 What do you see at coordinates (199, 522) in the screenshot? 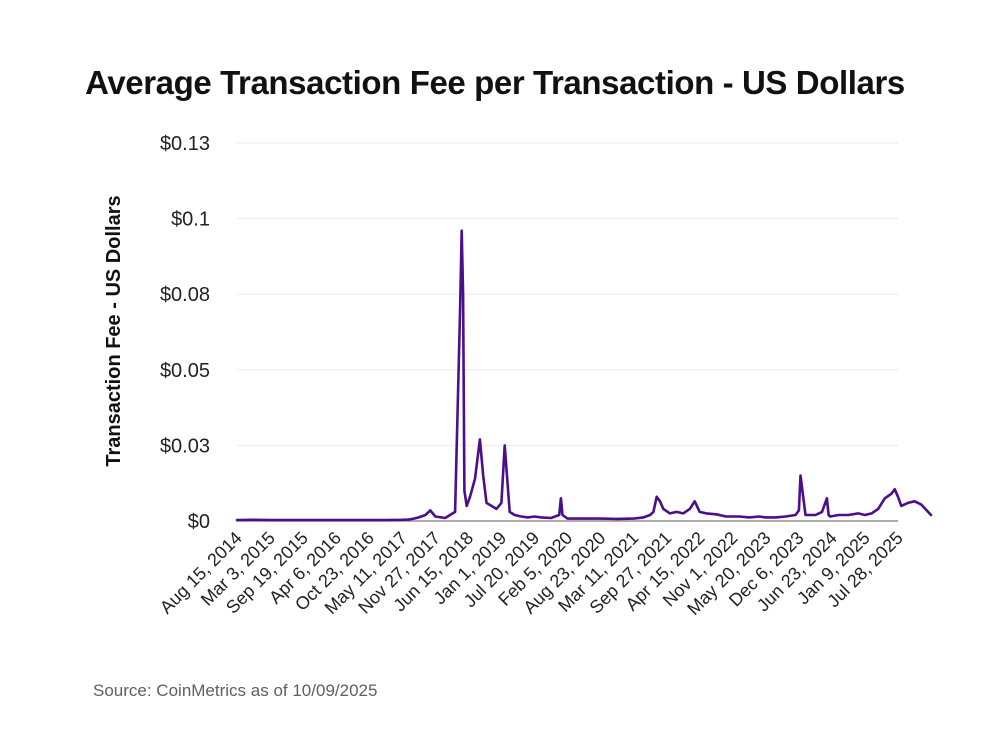
I see `y-tick-label: $0` at bounding box center [199, 522].